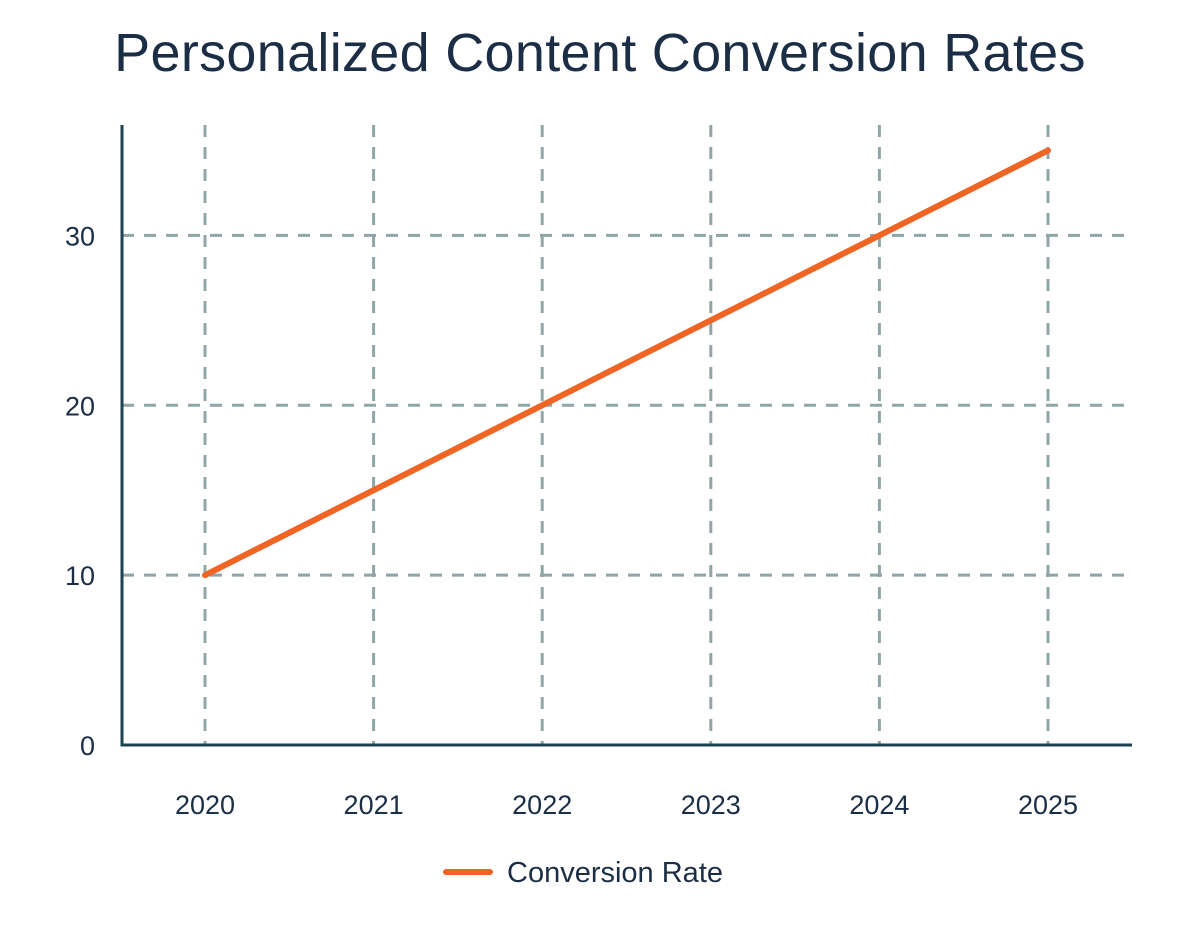  What do you see at coordinates (87, 746) in the screenshot?
I see `y-tick-label: 0` at bounding box center [87, 746].